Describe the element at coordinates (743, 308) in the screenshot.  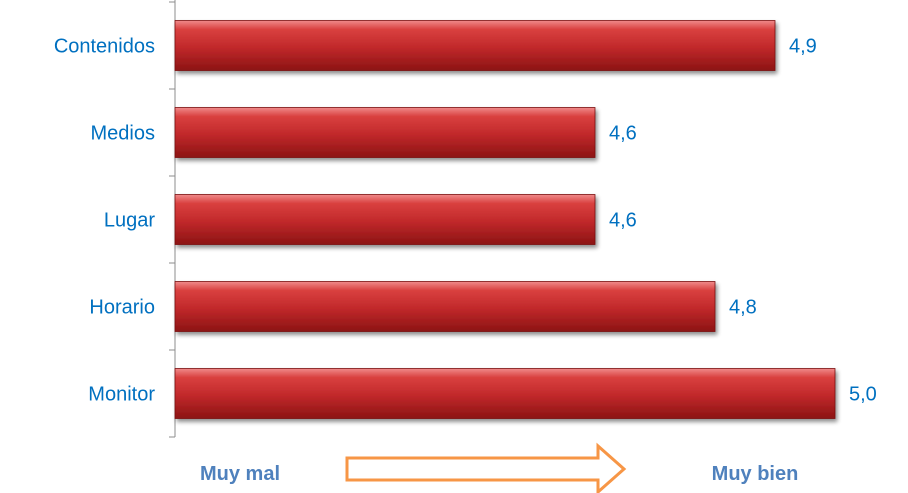
I see `data-label: 4,8` at that location.